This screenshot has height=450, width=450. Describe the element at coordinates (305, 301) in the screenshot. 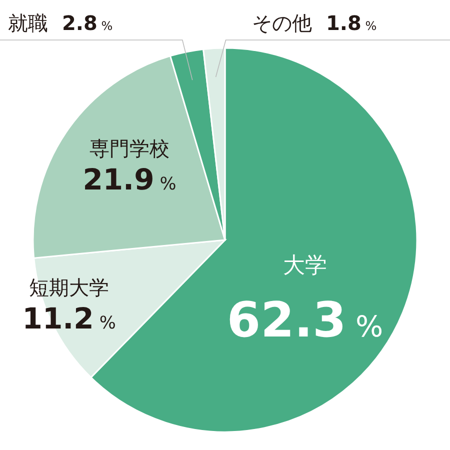

I see `label: 大学 62.3%` at that location.